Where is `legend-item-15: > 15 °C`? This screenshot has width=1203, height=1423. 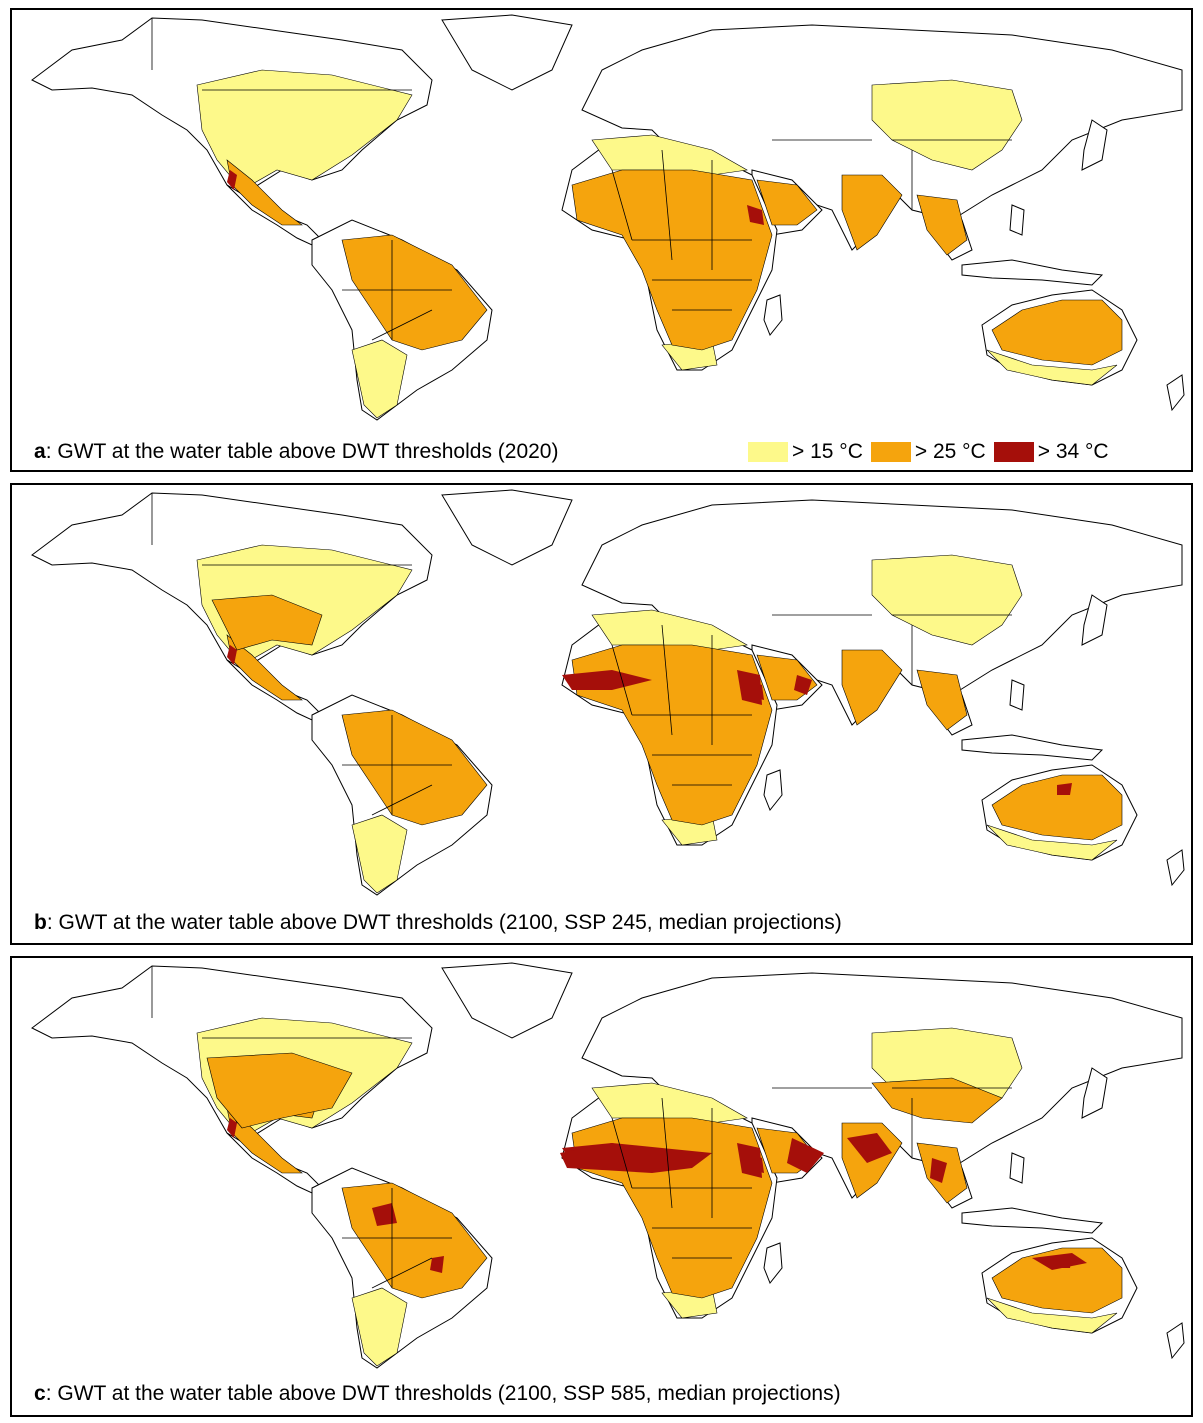 legend-item-15: > 15 °C is located at coordinates (805, 452).